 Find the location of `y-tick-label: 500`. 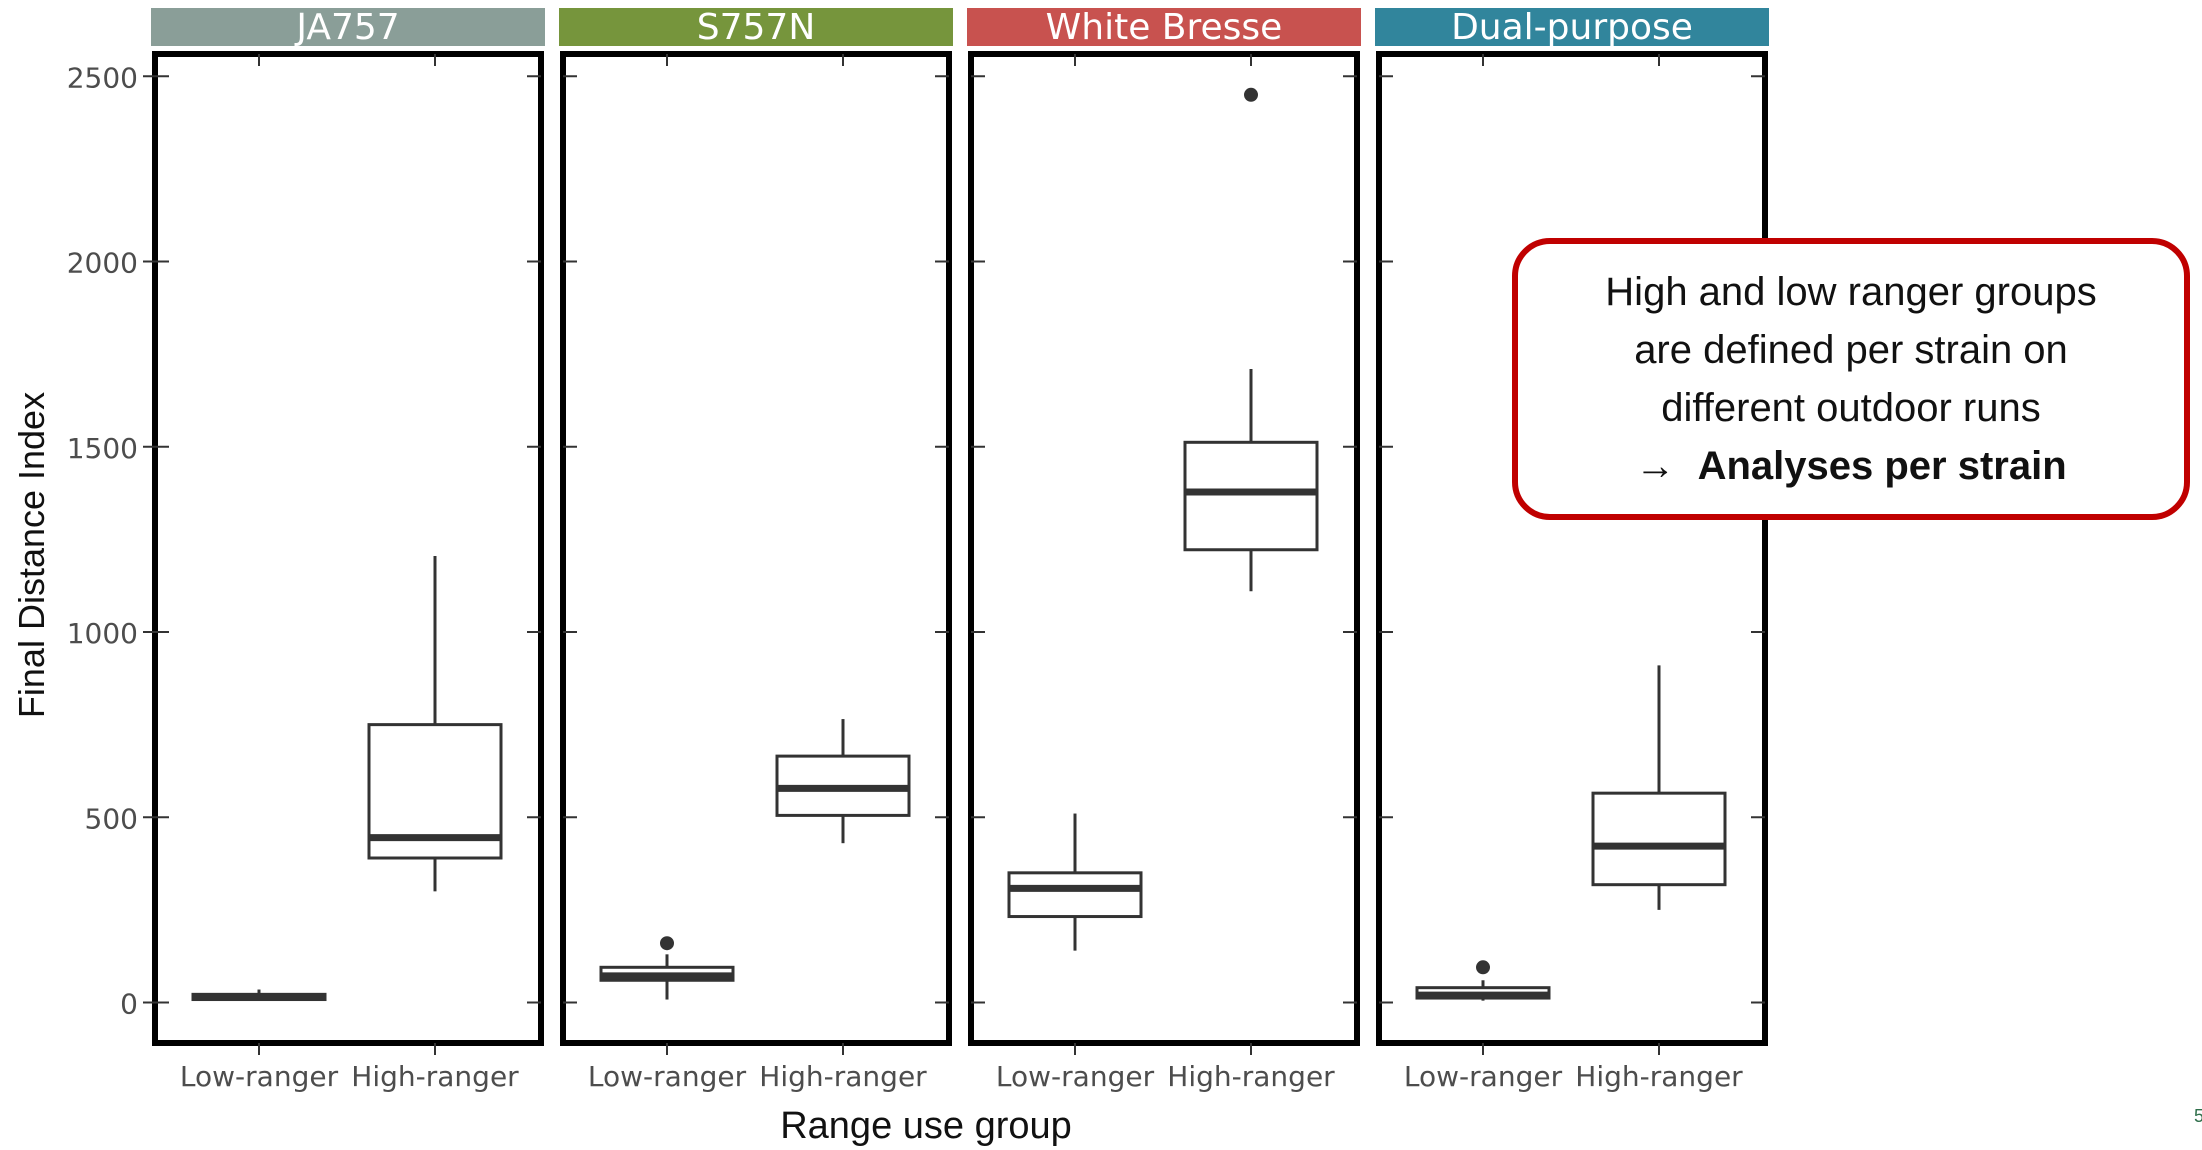

y-tick-label: 500 is located at coordinates (111, 818).